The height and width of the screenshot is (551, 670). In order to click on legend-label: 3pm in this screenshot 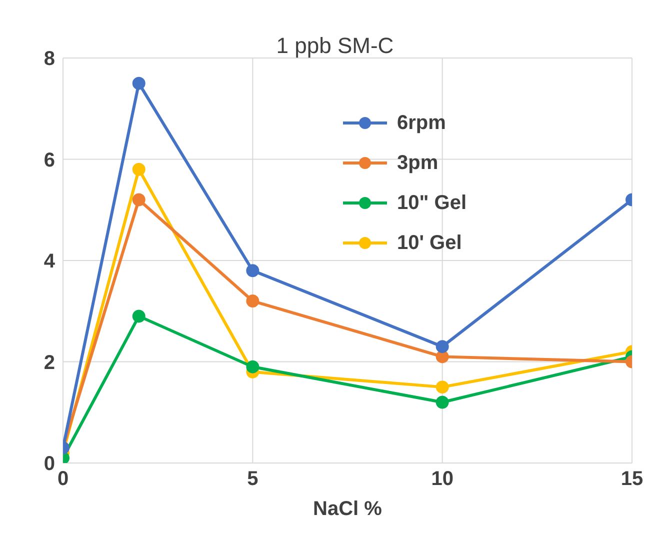, I will do `click(417, 163)`.